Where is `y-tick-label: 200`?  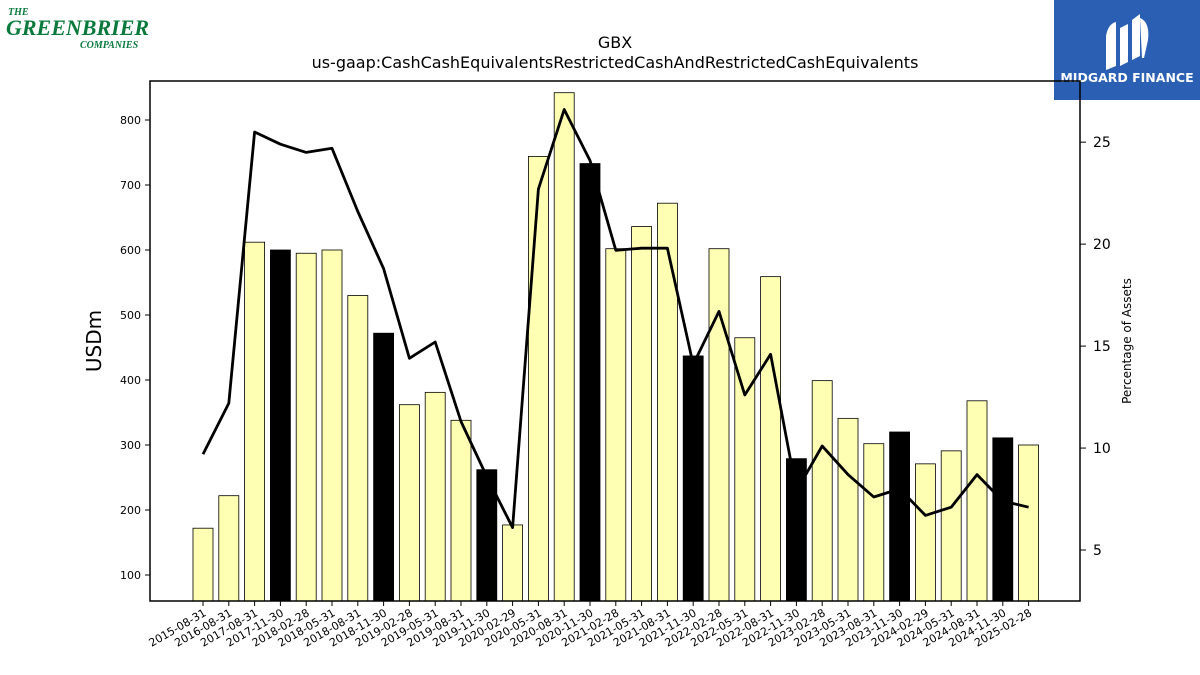
y-tick-label: 200 is located at coordinates (130, 510).